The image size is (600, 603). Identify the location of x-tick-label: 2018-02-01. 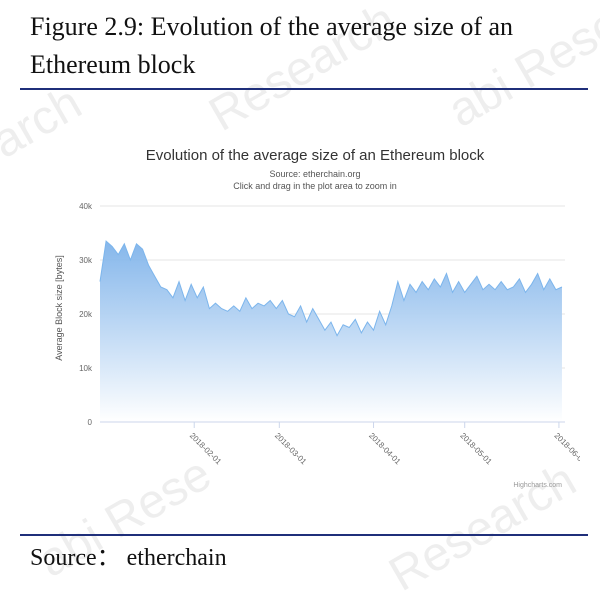
(206, 449).